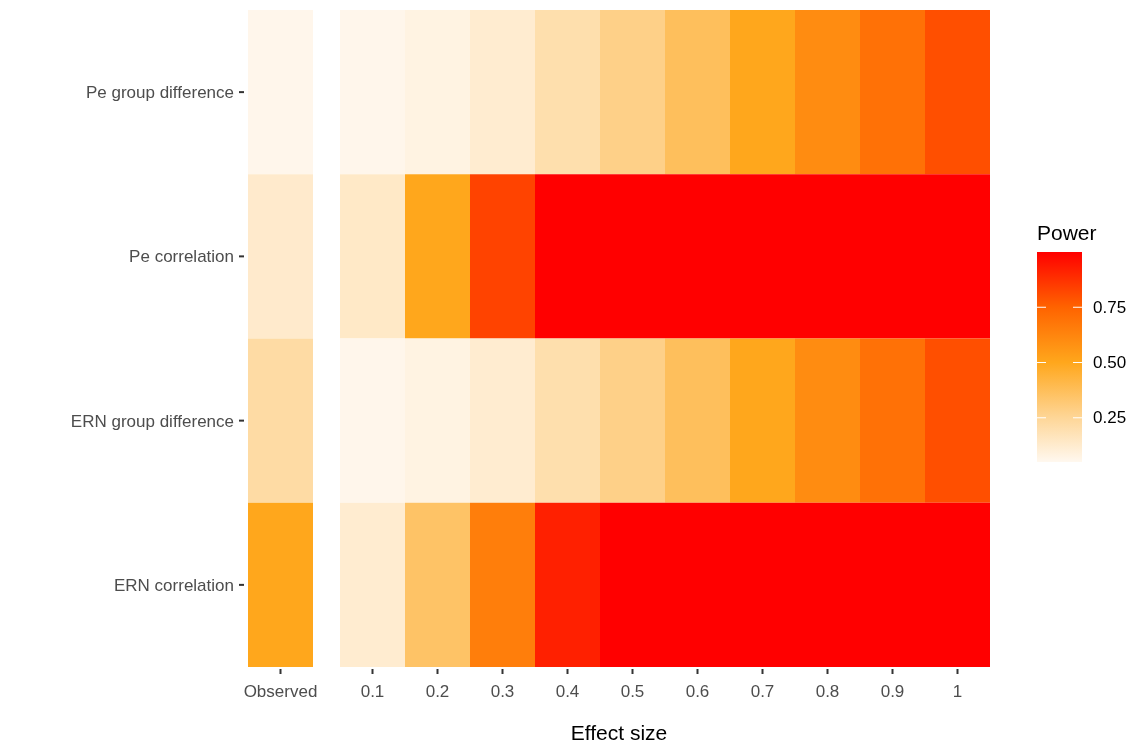  I want to click on y-tick-label: Pe correlation, so click(181, 257).